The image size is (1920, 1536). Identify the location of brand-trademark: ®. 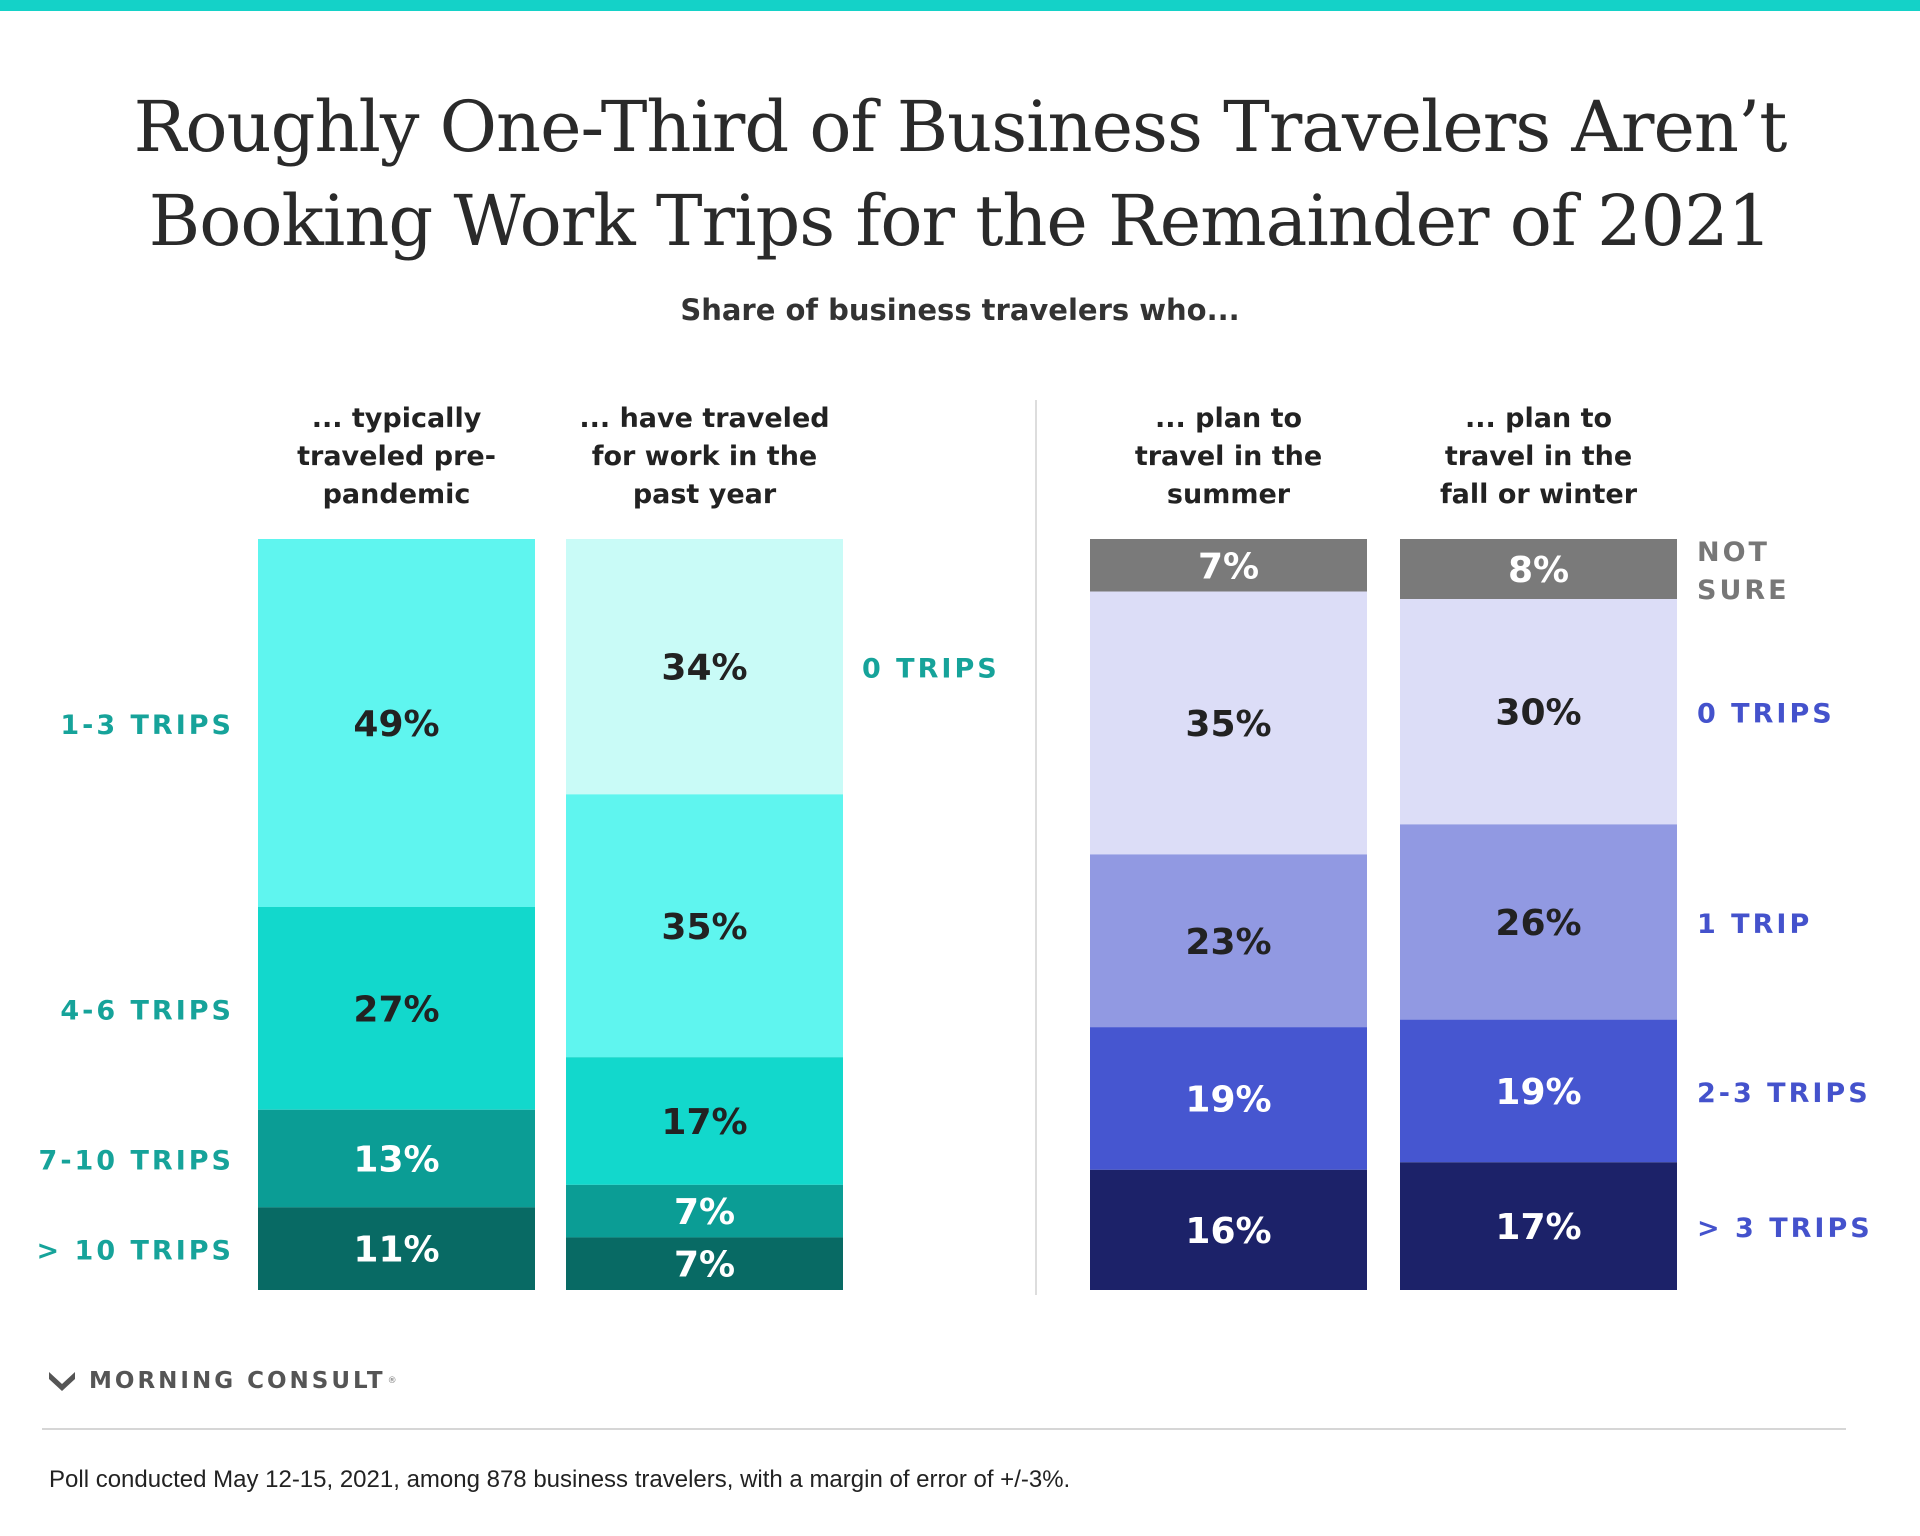
(392, 1381).